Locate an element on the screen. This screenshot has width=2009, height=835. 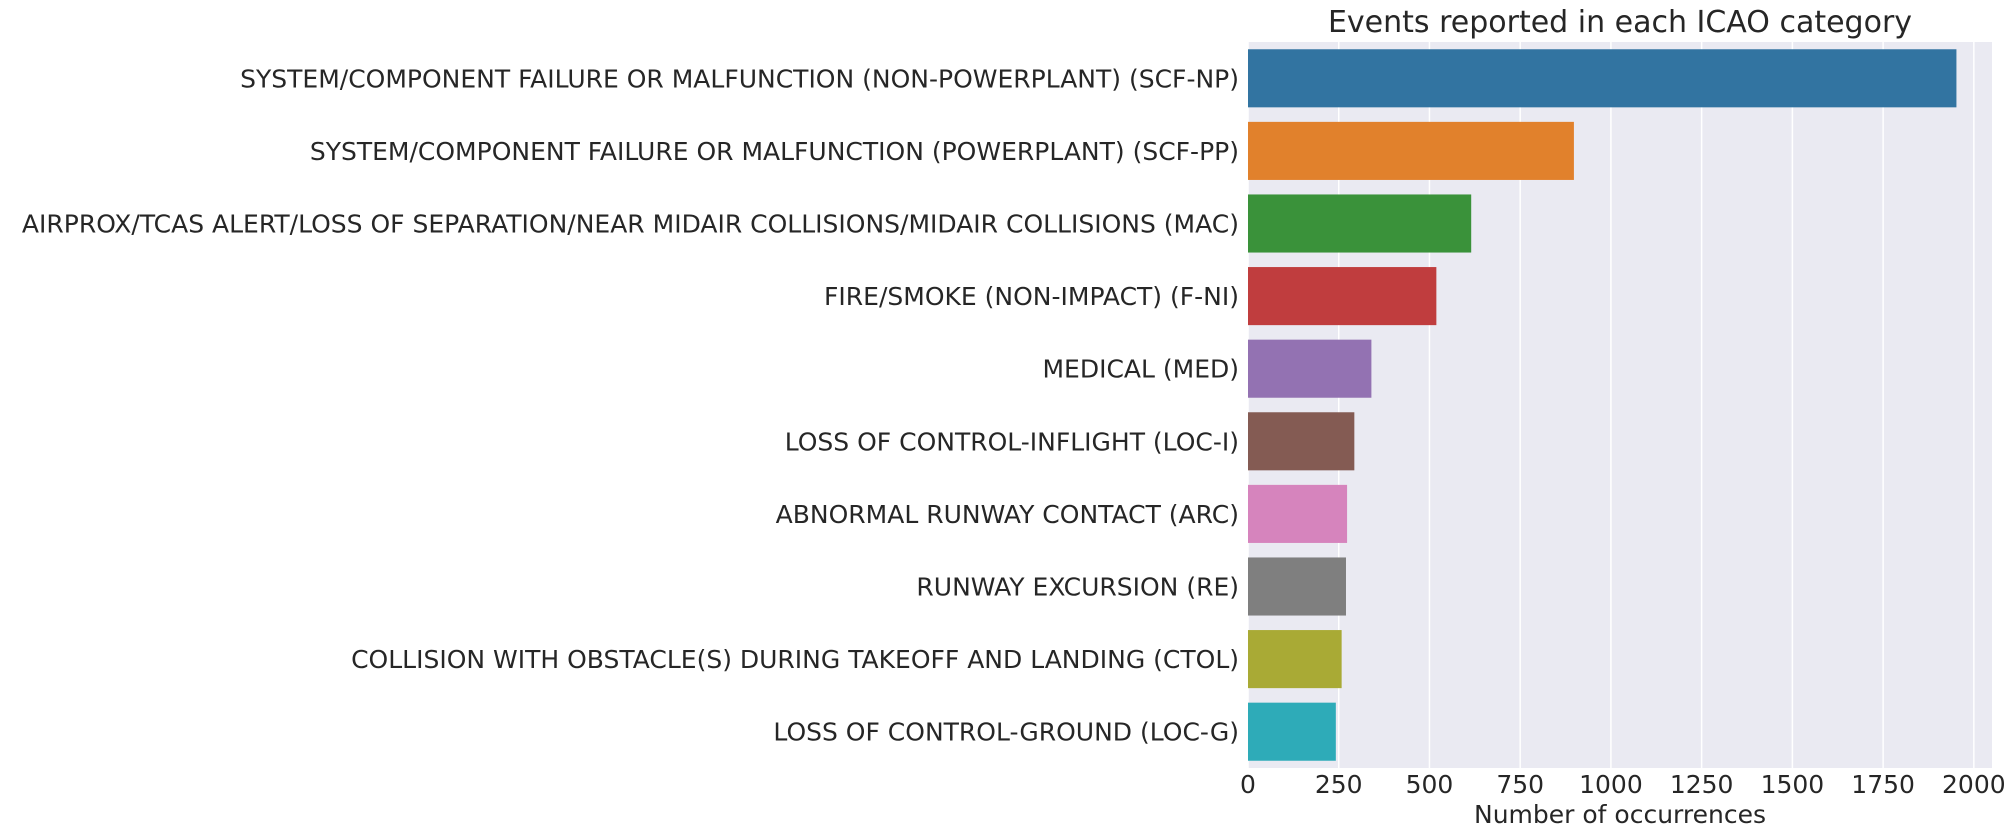
category-label: RUNWAY EXCURSION (RE) is located at coordinates (1077, 587).